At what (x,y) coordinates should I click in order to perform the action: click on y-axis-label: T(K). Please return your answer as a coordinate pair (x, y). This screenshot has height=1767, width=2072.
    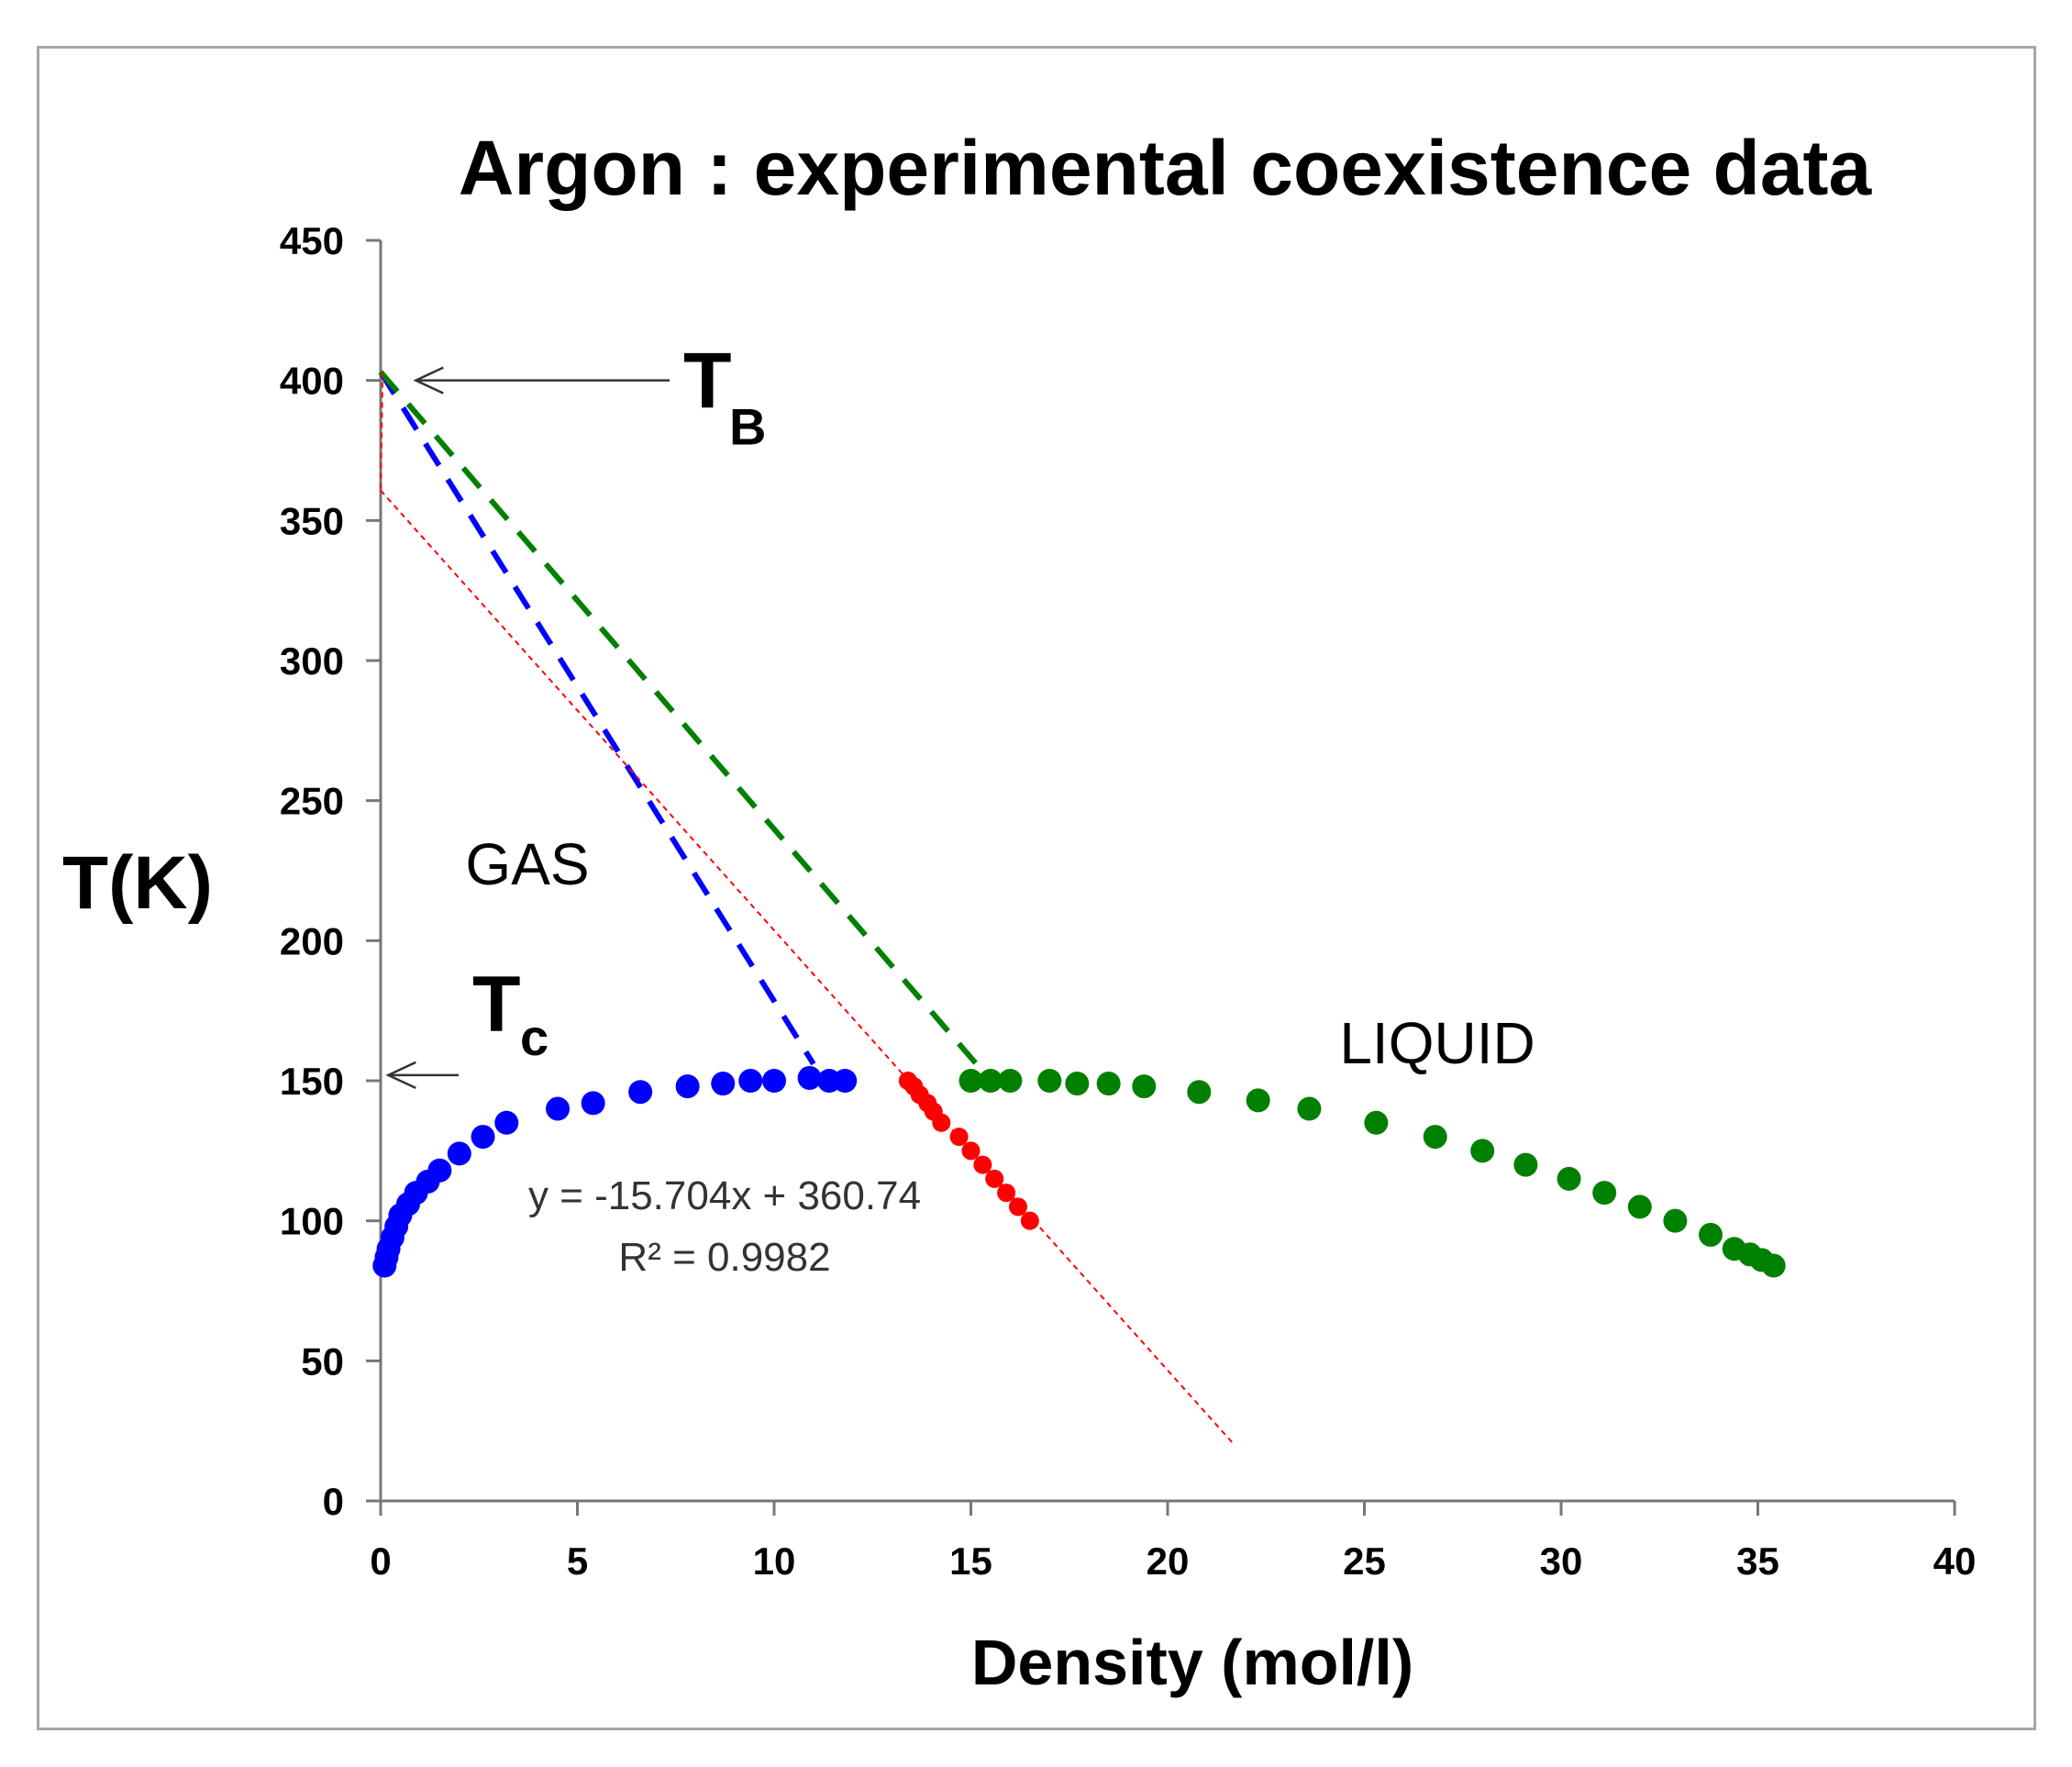
    Looking at the image, I should click on (137, 883).